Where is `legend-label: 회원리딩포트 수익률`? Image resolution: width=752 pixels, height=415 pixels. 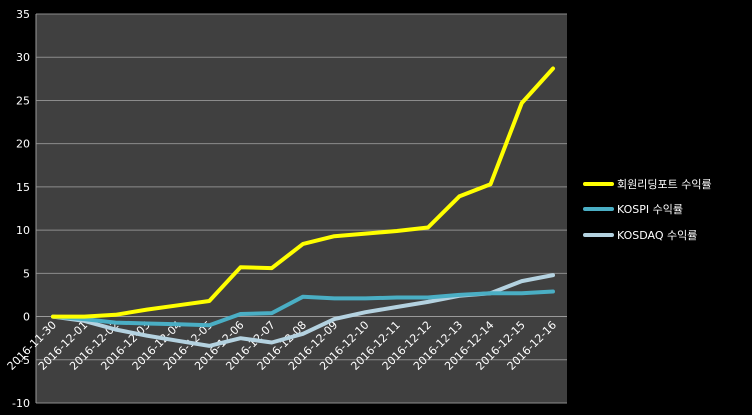
legend-label: 회원리딩포트 수익률 is located at coordinates (664, 184).